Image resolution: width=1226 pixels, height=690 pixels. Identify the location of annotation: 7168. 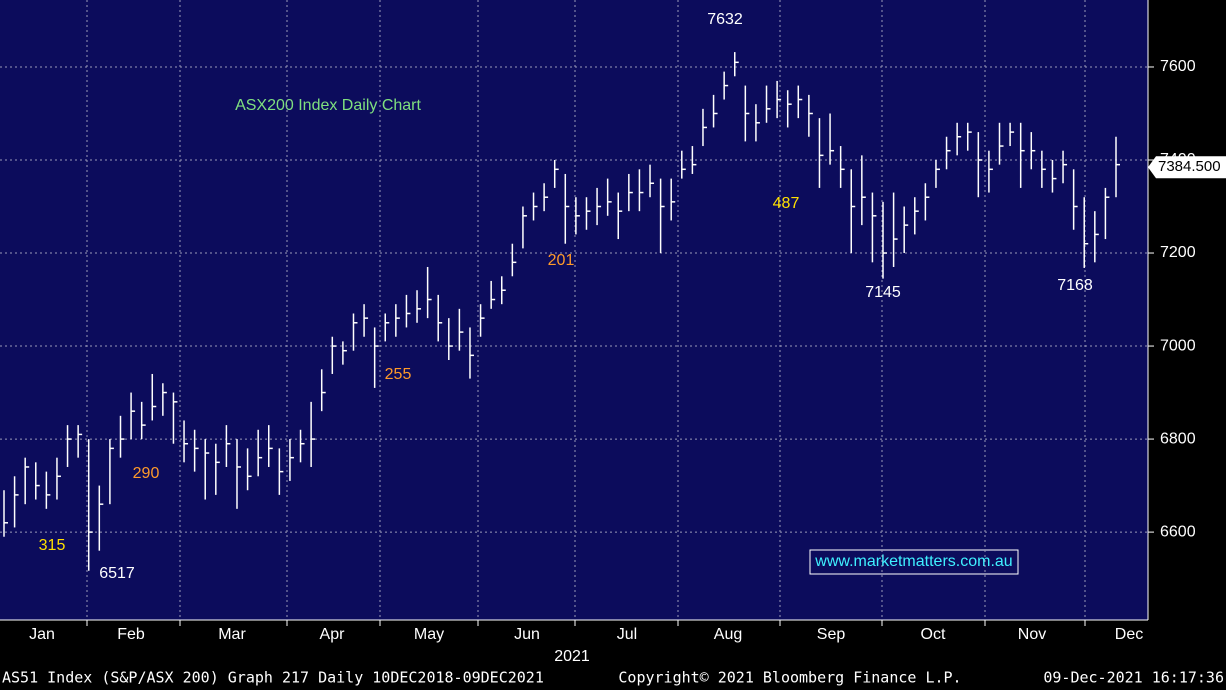
(1075, 285).